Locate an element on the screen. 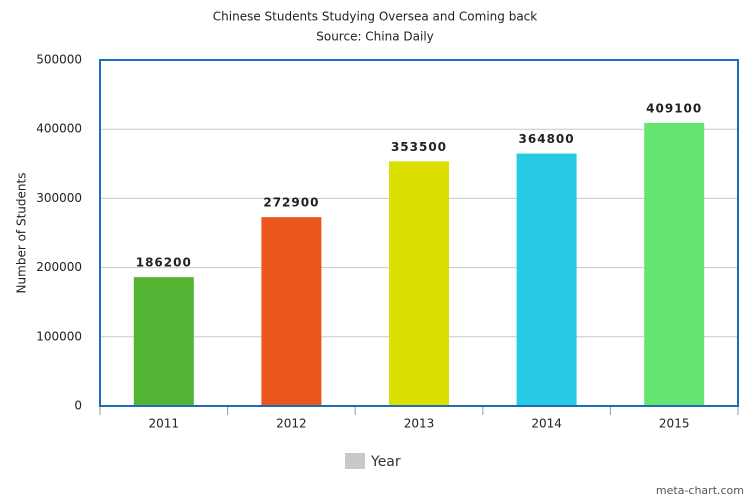 Image resolution: width=750 pixels, height=500 pixels. value-label: 353500 is located at coordinates (419, 147).